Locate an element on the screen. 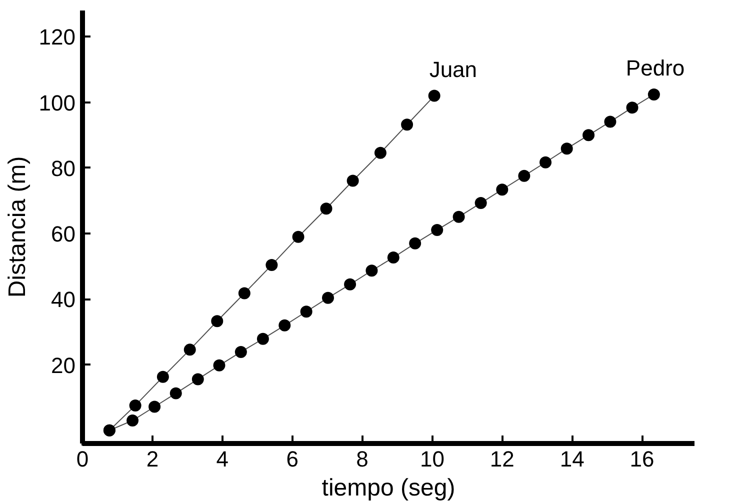 This screenshot has width=734, height=504. x-tick-label: 16 is located at coordinates (642, 459).